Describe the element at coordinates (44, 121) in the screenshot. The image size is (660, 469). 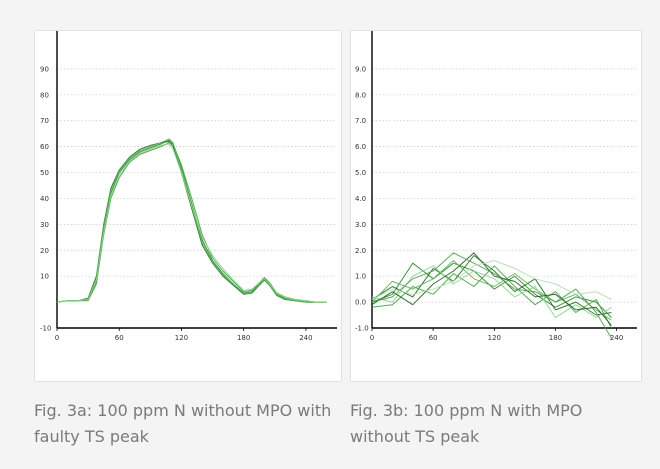
I see `y-tick-label: 70` at that location.